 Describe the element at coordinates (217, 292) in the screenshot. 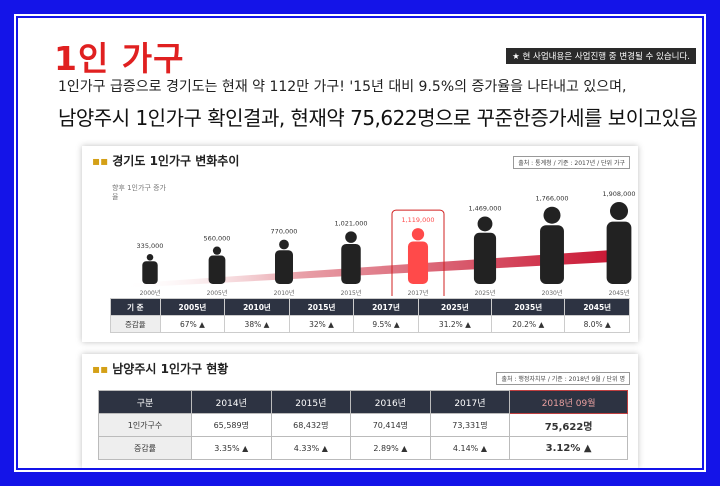

I see `category-label: 2005년` at that location.